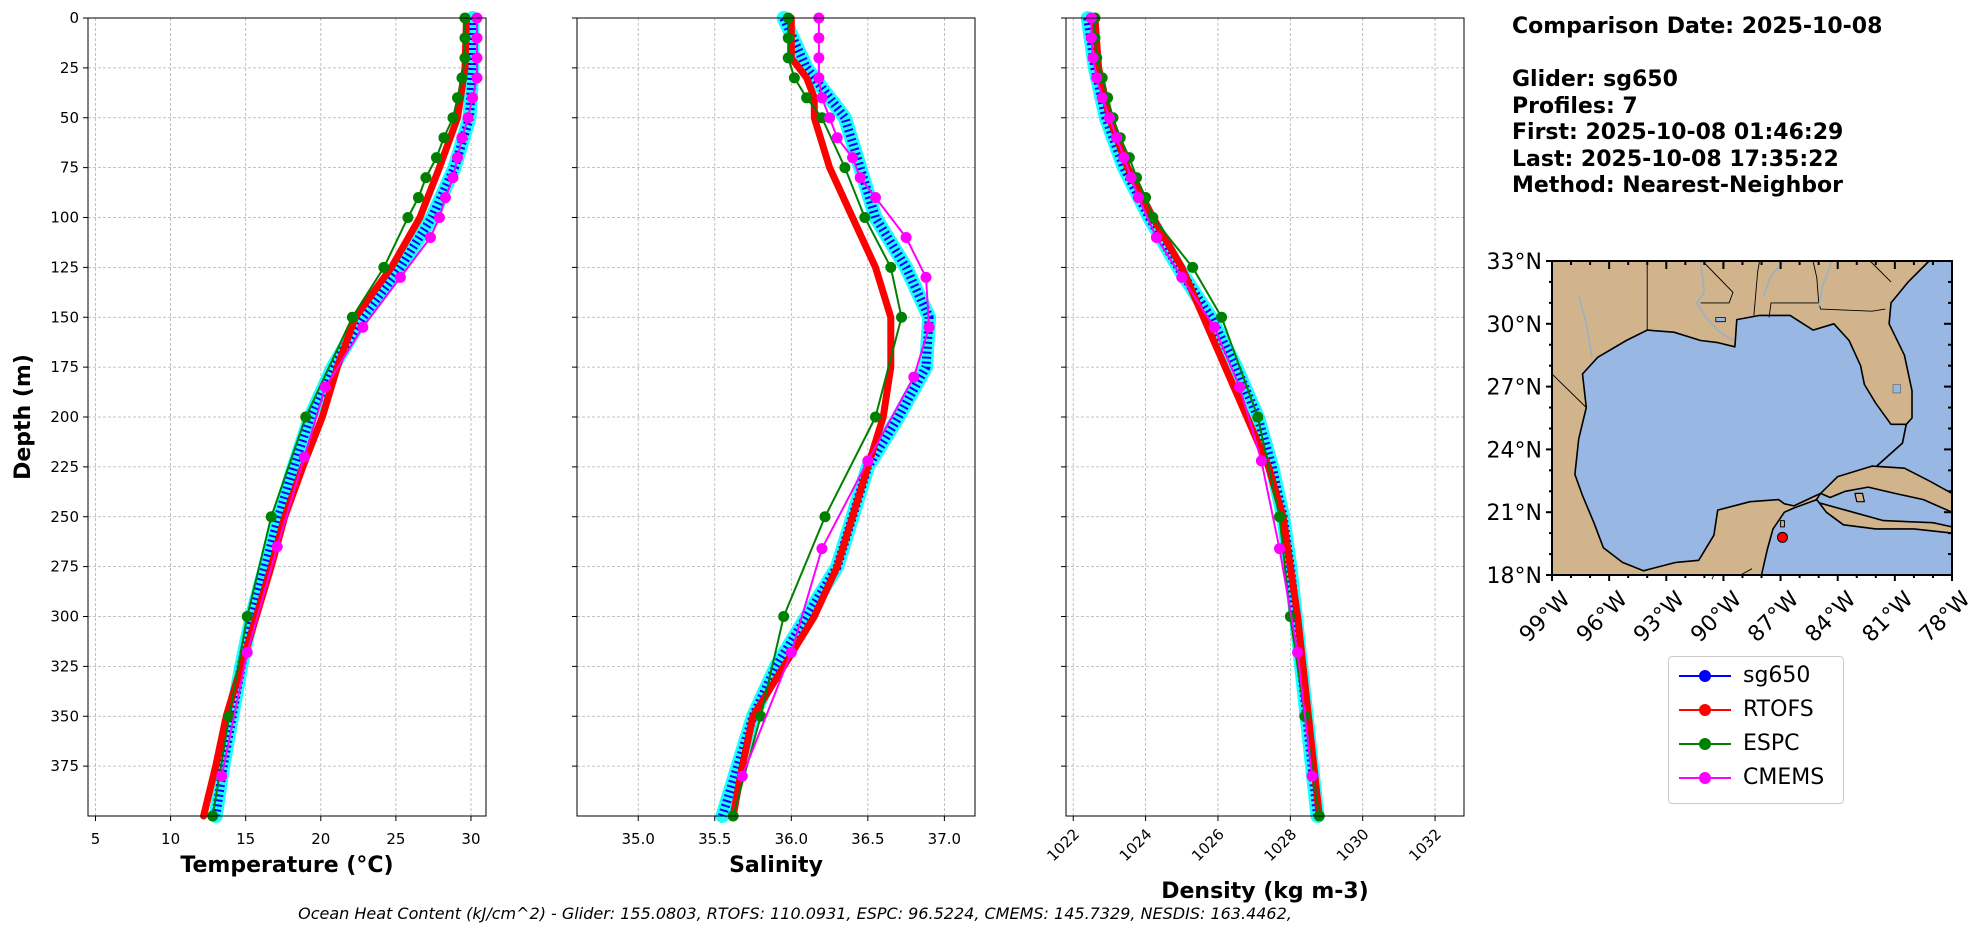 The height and width of the screenshot is (934, 1987). I want to click on xtick-label: 10, so click(170, 839).